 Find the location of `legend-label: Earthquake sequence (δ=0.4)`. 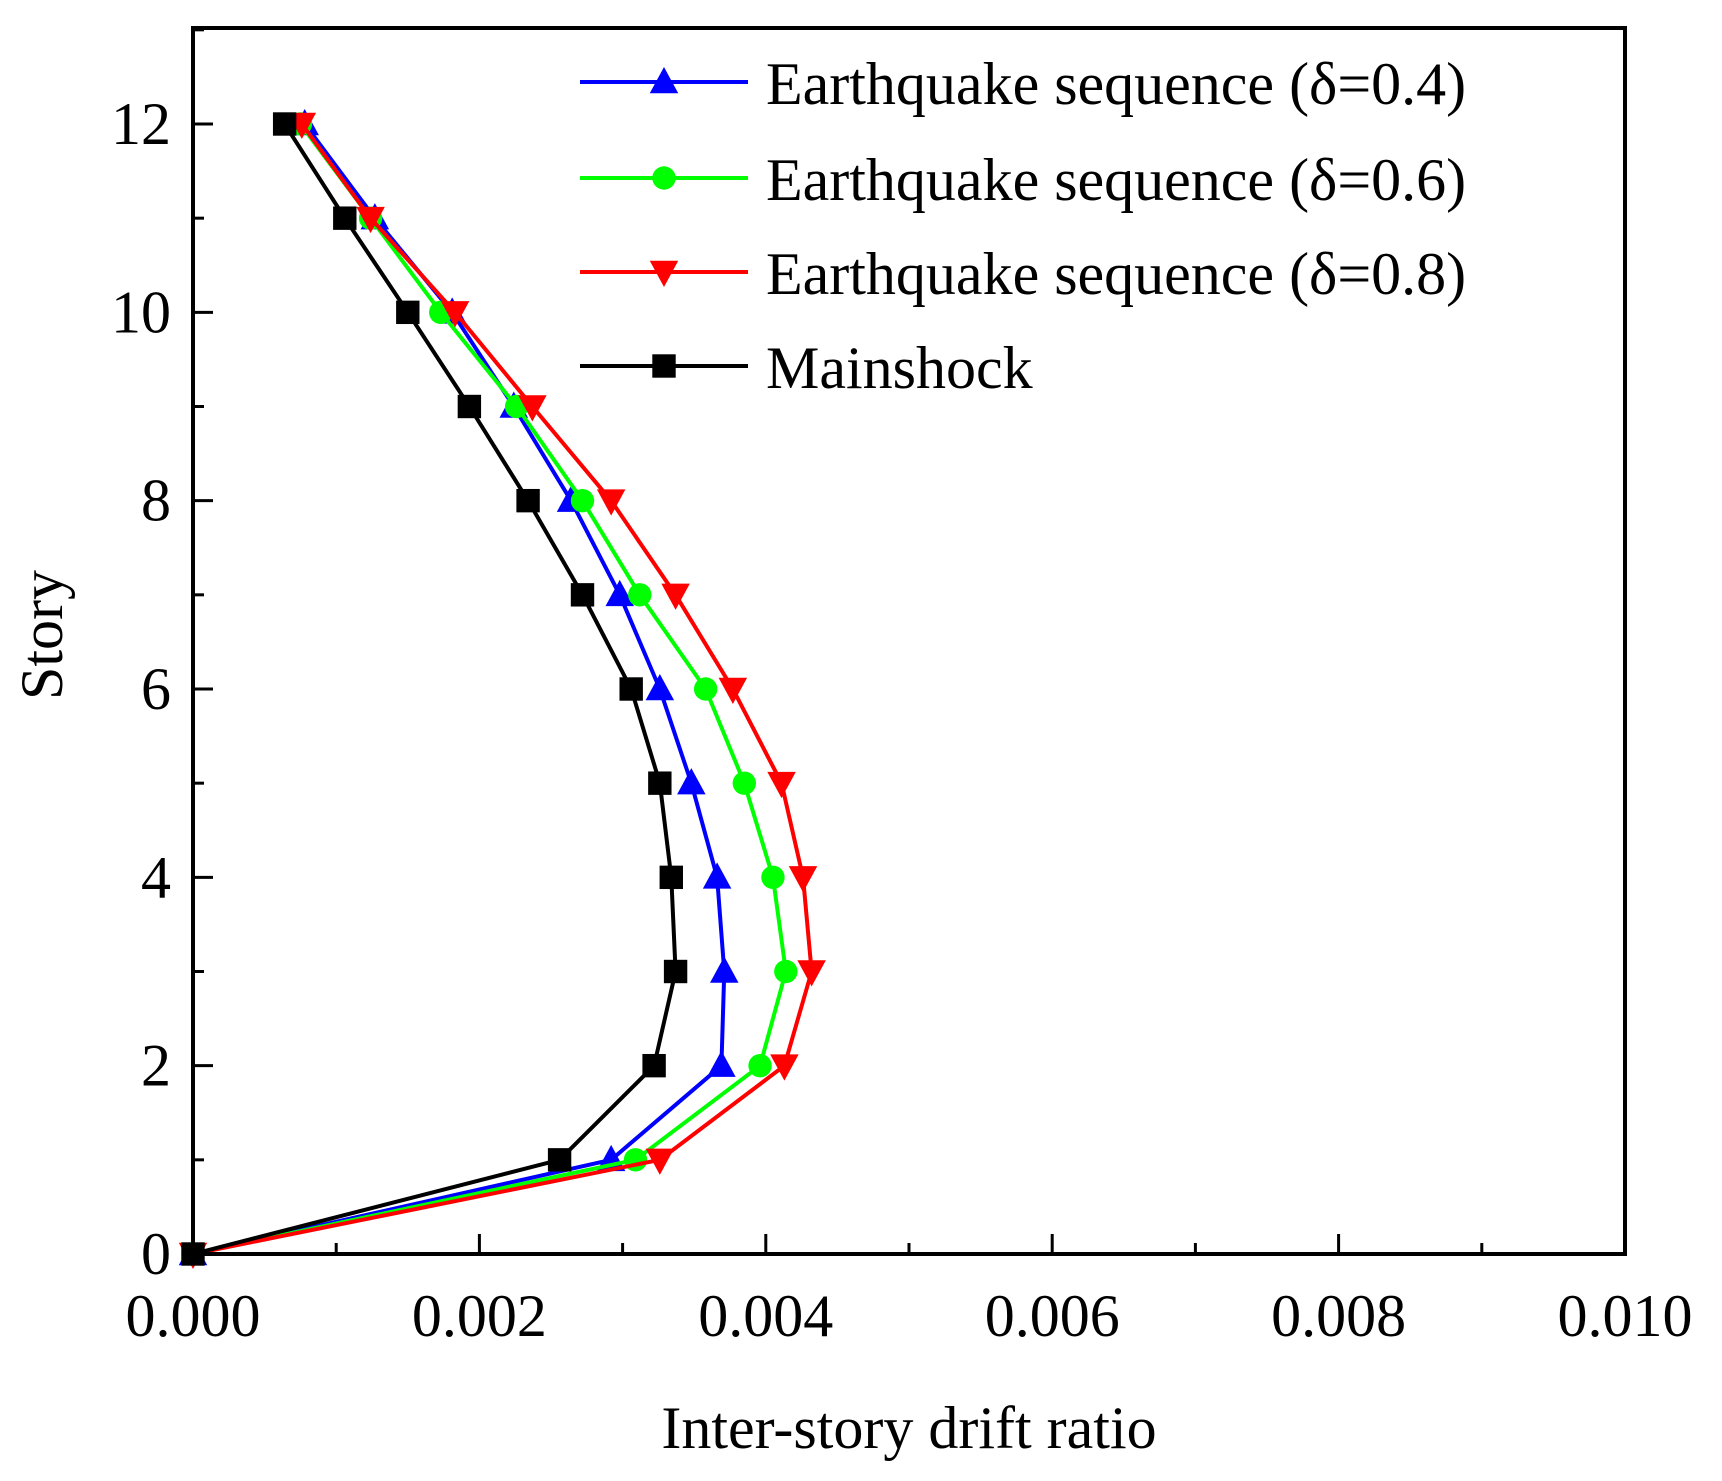

legend-label: Earthquake sequence (δ=0.4) is located at coordinates (1116, 84).